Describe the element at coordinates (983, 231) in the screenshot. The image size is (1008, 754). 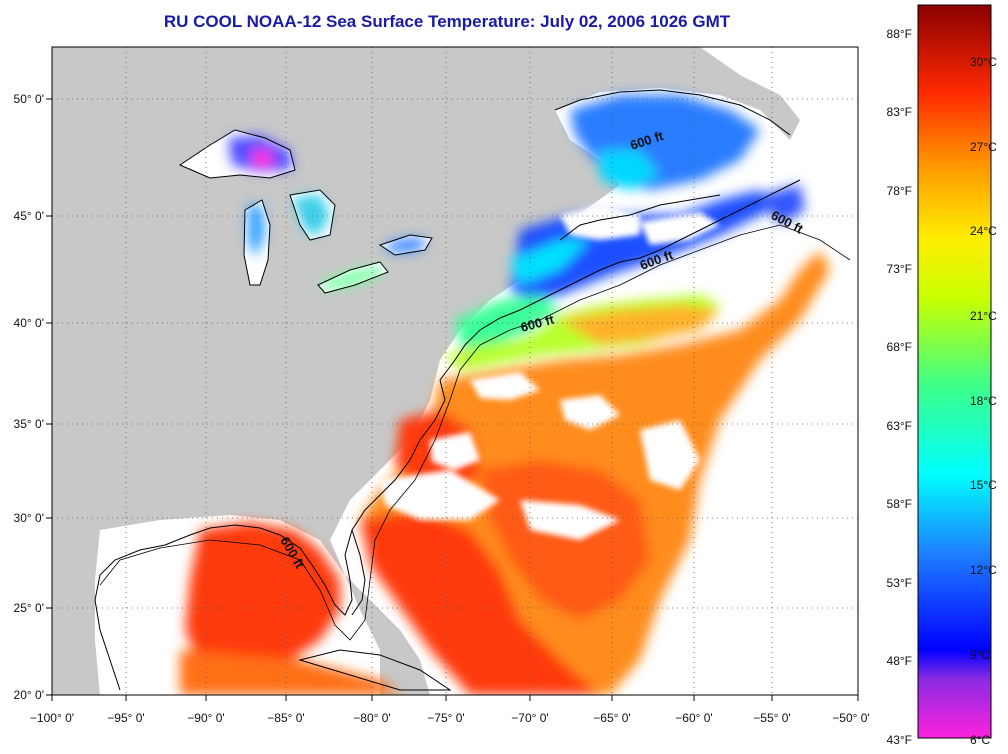
I see `colorbar-label-c: 24°C` at that location.